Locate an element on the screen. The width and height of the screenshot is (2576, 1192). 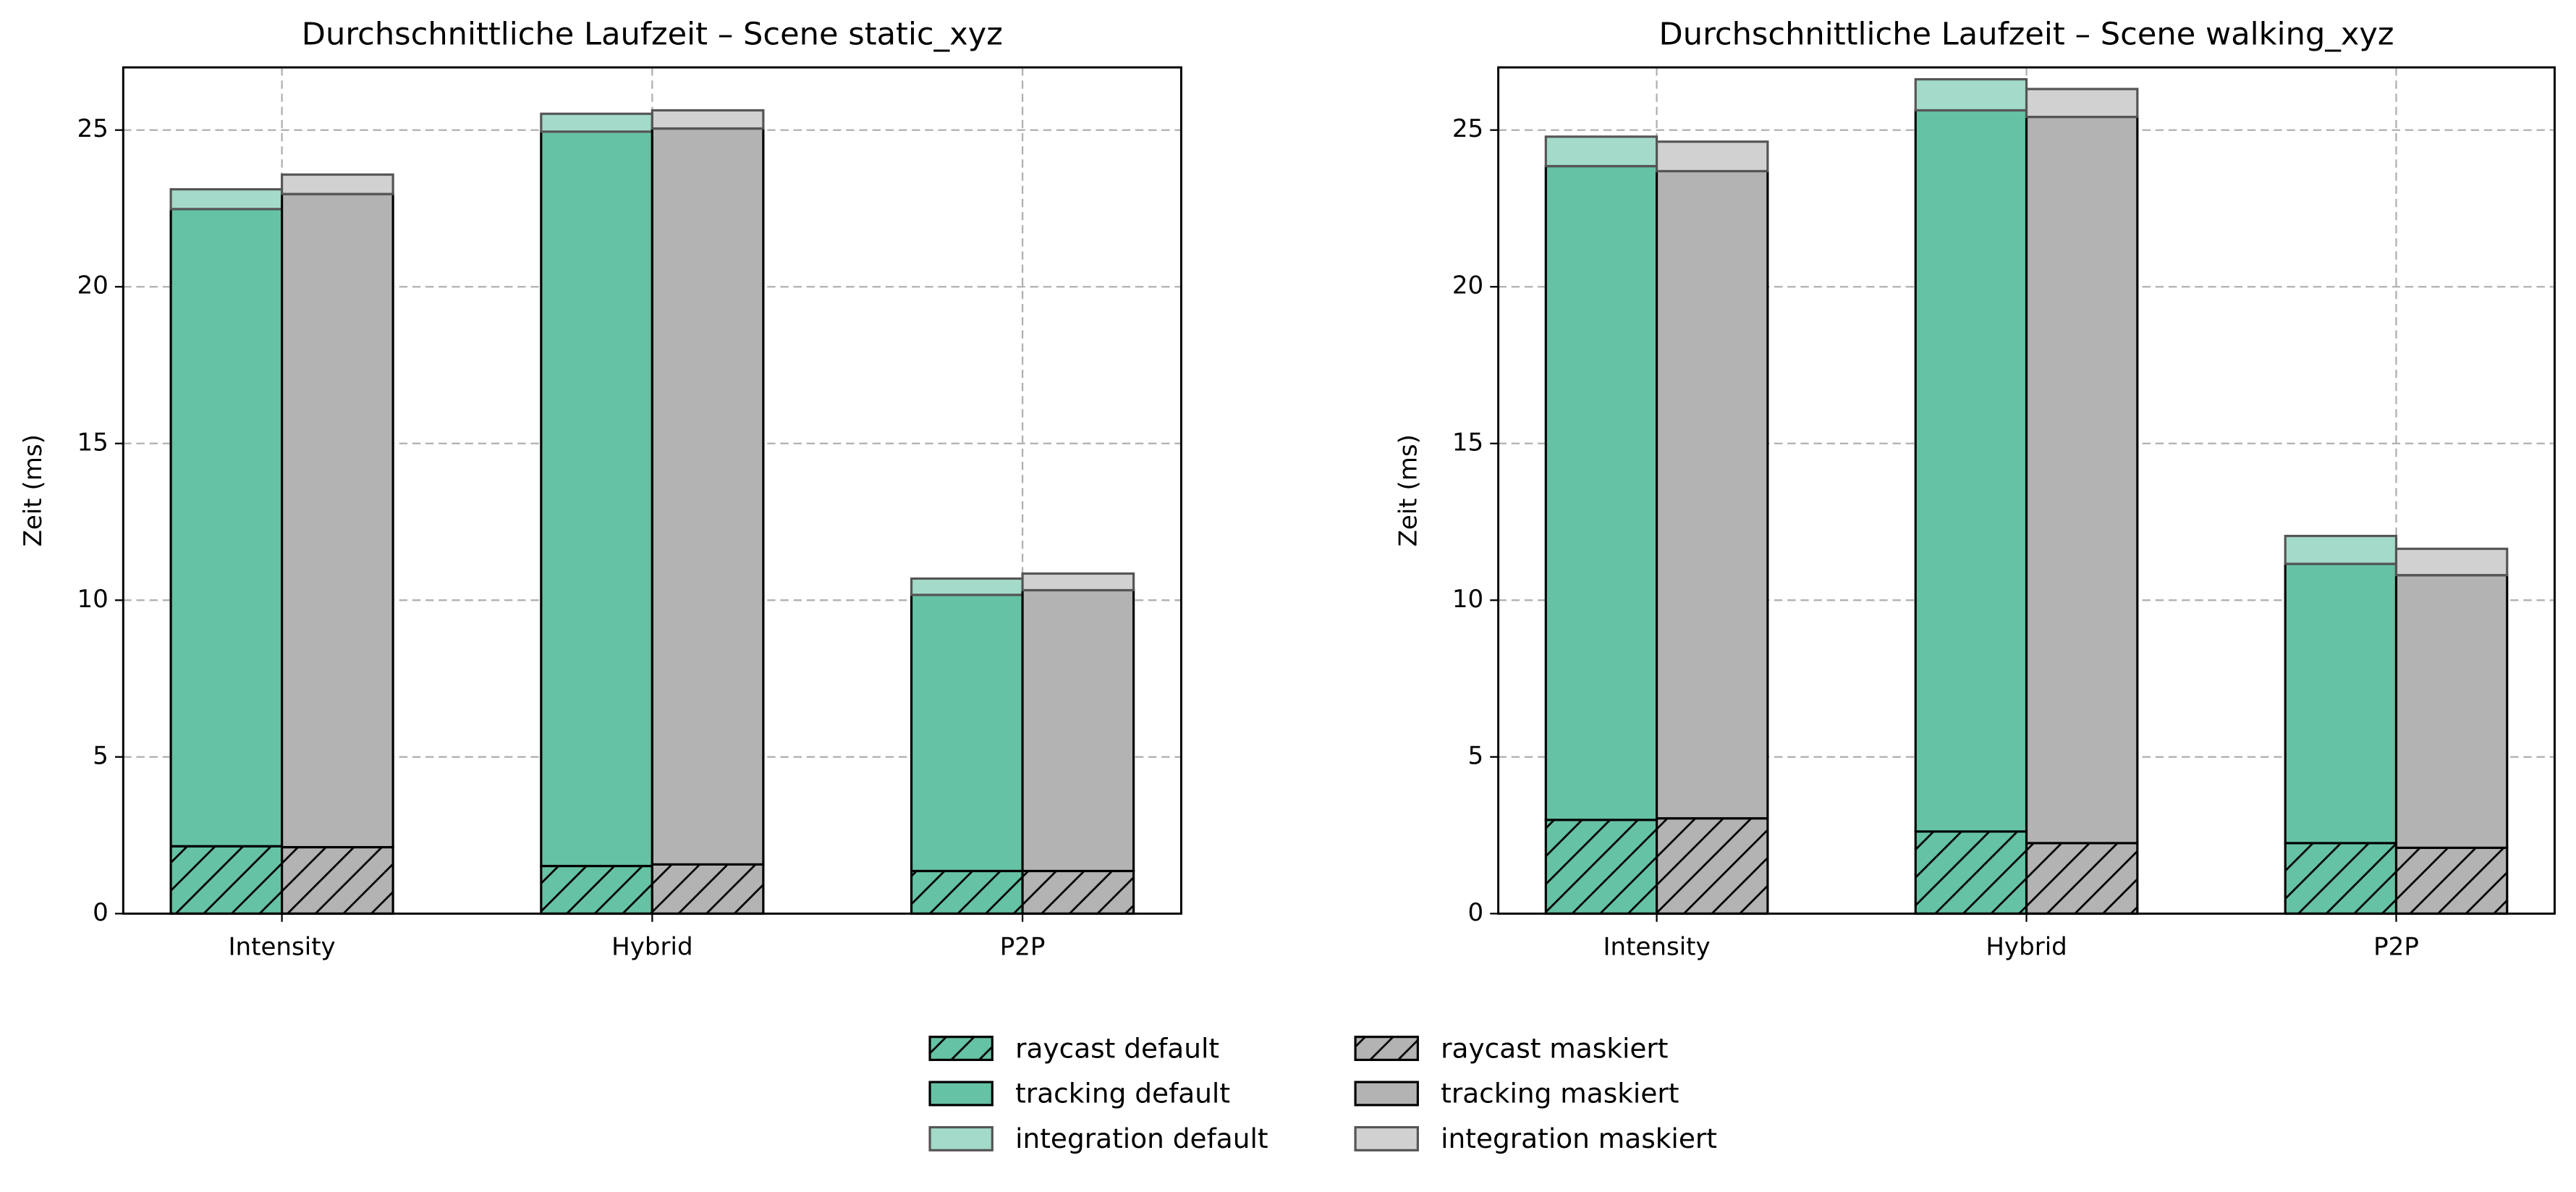
legend-label: raycast maskiert is located at coordinates (1554, 1048).